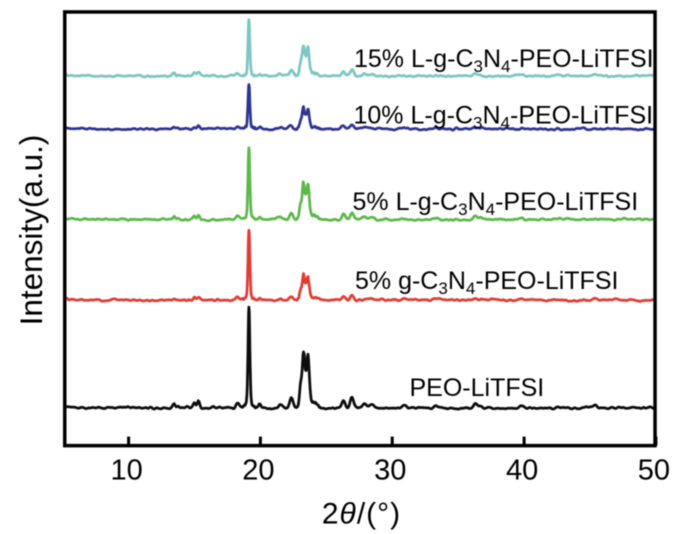 This screenshot has width=683, height=534. What do you see at coordinates (496, 203) in the screenshot?
I see `svg-text: 5% L-g-C3N4-PEO-LiTFSI` at bounding box center [496, 203].